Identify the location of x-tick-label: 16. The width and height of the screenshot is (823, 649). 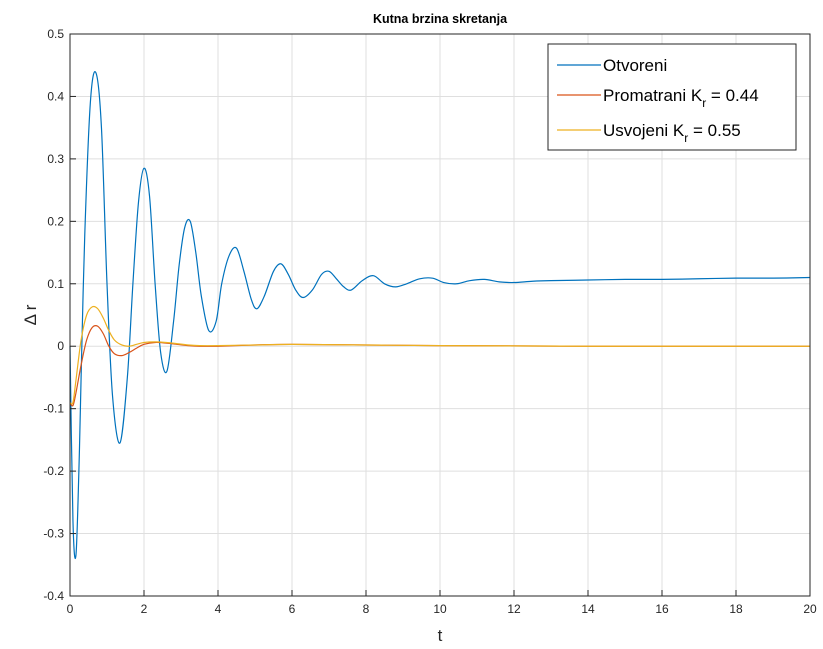
(662, 609).